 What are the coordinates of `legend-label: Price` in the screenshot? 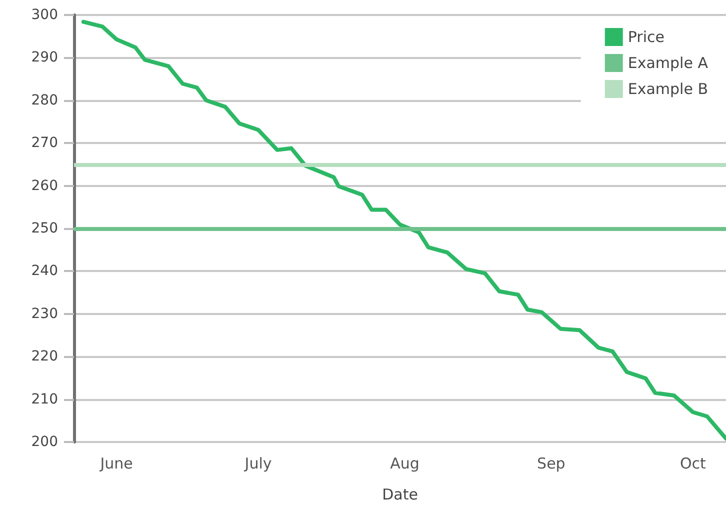 It's located at (646, 37).